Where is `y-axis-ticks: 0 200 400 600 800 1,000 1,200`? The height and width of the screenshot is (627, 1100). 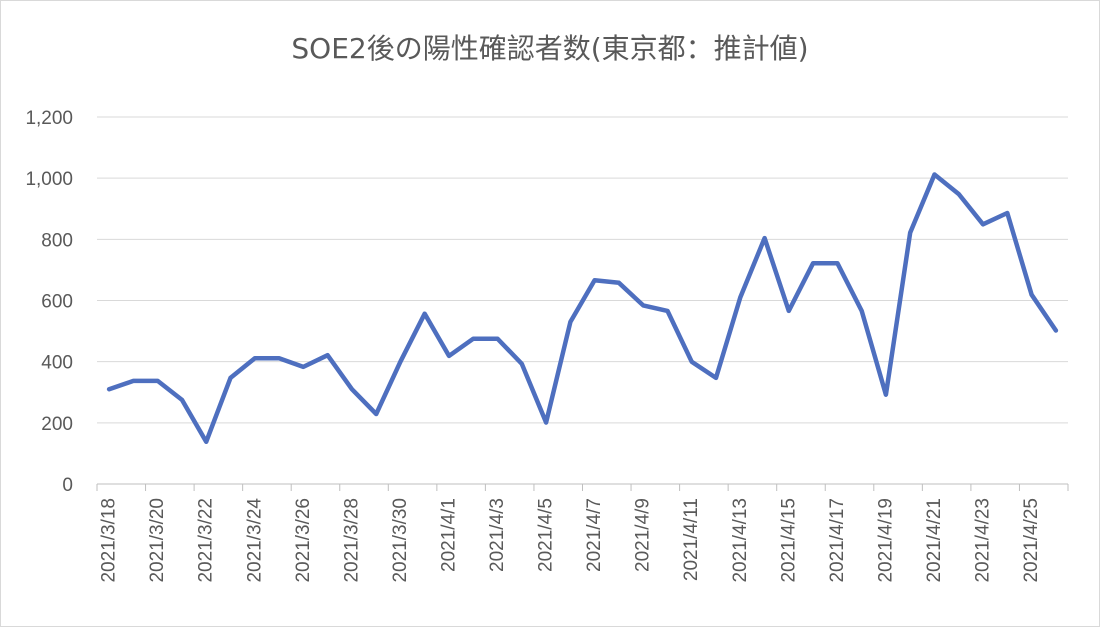
y-axis-ticks: 0 200 400 600 800 1,000 1,200 is located at coordinates (49, 302).